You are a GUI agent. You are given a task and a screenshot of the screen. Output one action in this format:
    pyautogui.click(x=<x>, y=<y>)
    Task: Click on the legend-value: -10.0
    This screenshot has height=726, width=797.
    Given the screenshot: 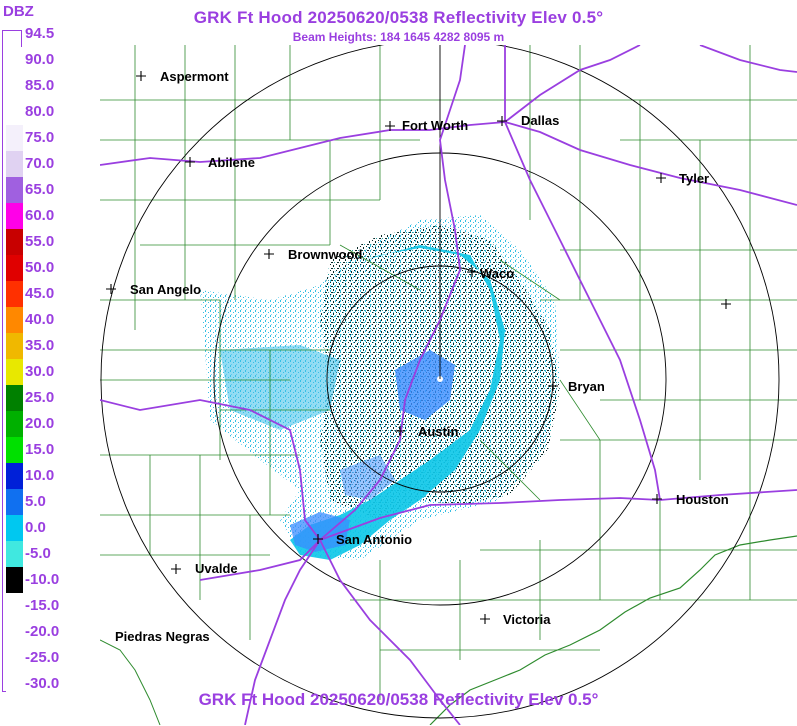 What is the action you would take?
    pyautogui.click(x=42, y=579)
    